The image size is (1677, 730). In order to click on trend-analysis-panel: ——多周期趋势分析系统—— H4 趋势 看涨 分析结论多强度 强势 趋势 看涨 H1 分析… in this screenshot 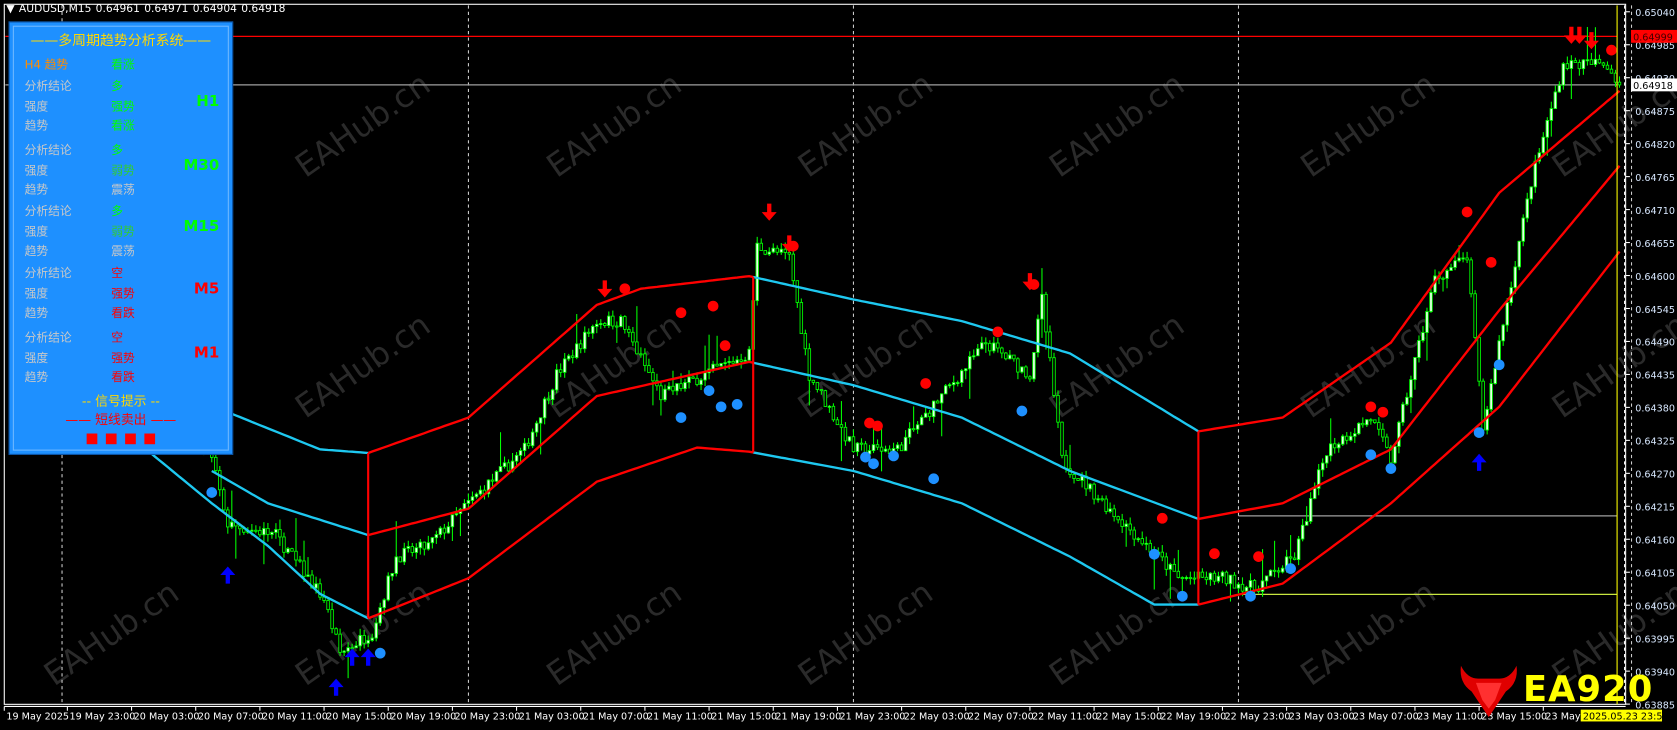, I will do `click(121, 238)`.